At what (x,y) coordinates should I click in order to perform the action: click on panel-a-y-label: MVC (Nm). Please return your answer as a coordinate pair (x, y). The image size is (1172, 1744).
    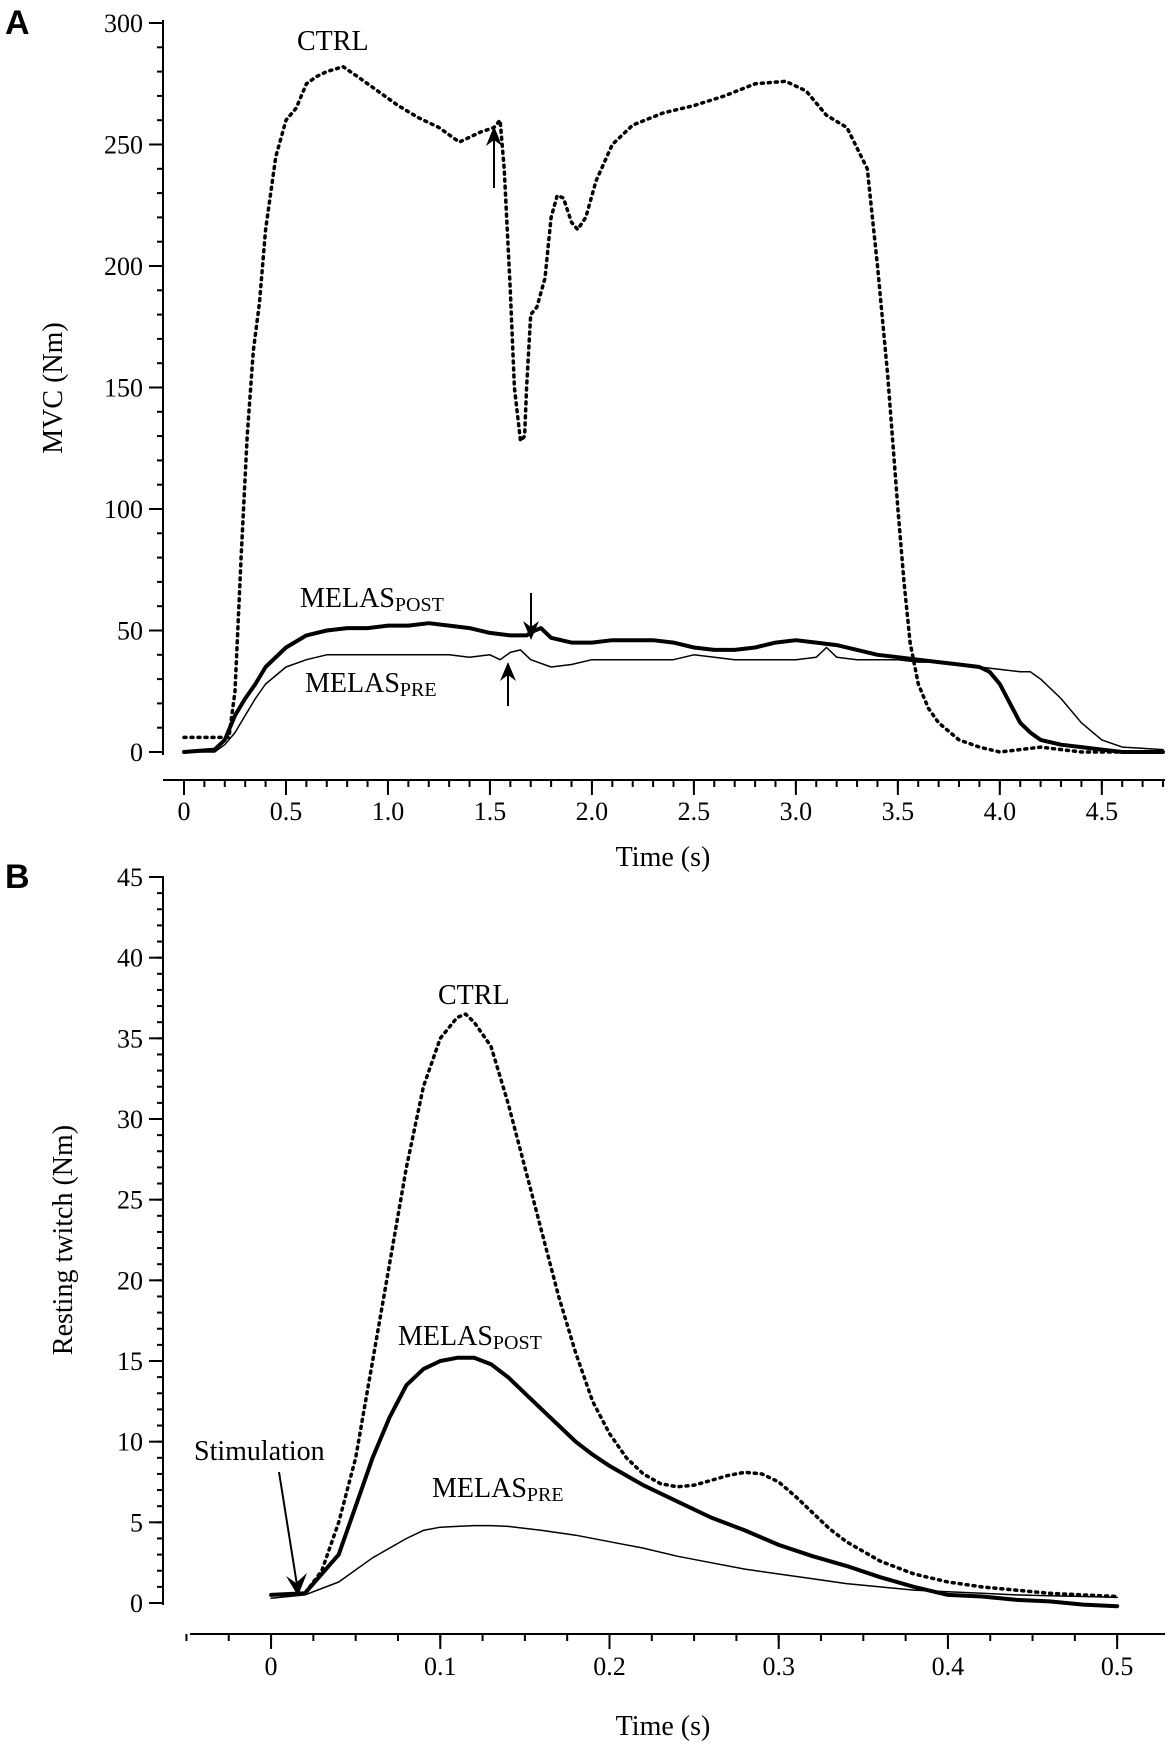
    Looking at the image, I should click on (53, 387).